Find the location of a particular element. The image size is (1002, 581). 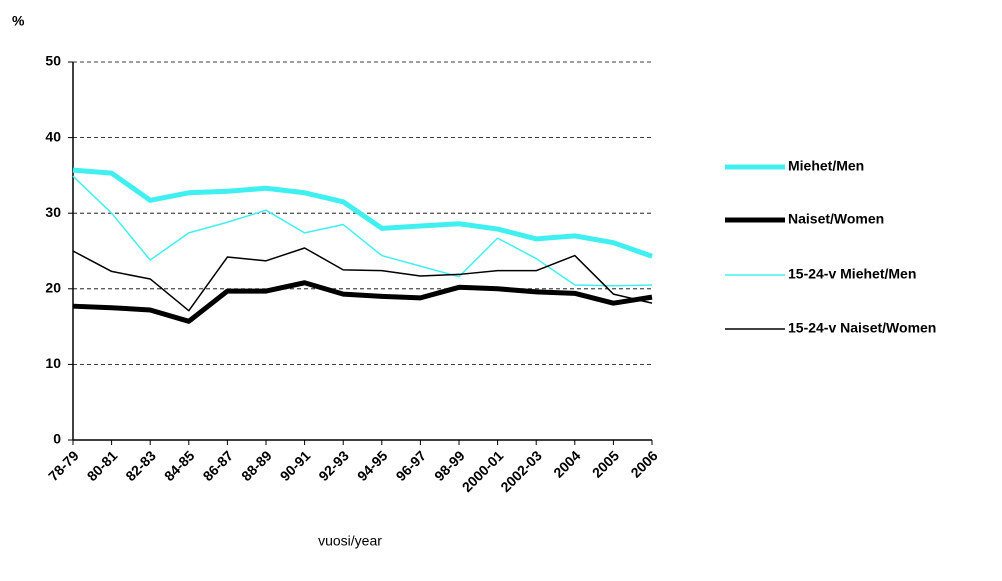

x-tick-label: 80-81 is located at coordinates (102, 465).